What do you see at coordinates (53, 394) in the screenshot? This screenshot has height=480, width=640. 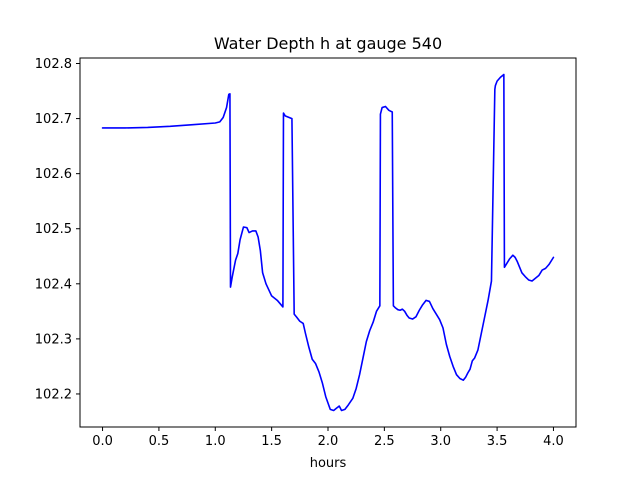 I see `y-tick-label: 102.2` at bounding box center [53, 394].